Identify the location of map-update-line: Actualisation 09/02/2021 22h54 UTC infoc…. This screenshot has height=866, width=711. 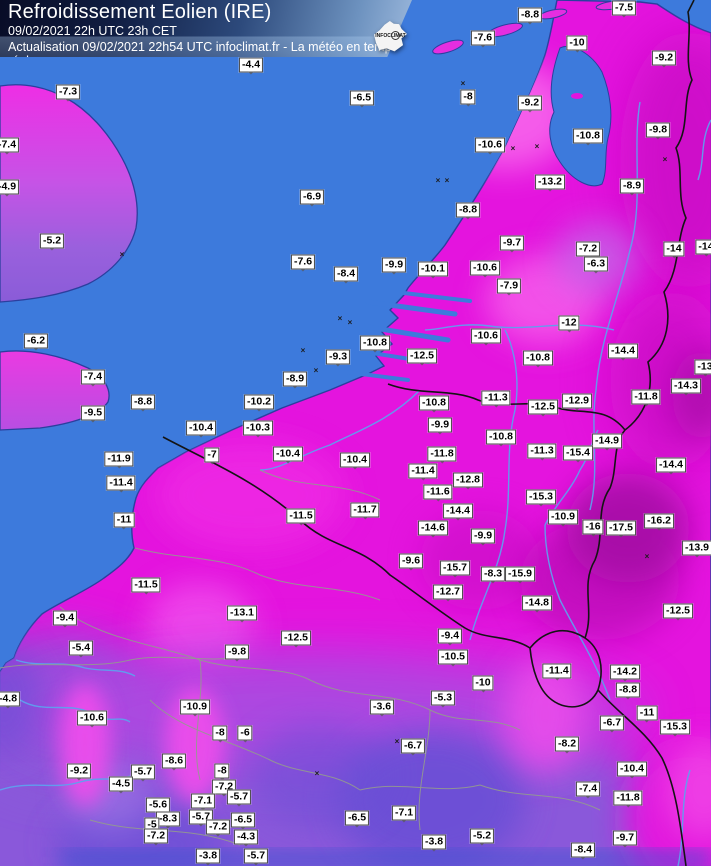
(203, 48).